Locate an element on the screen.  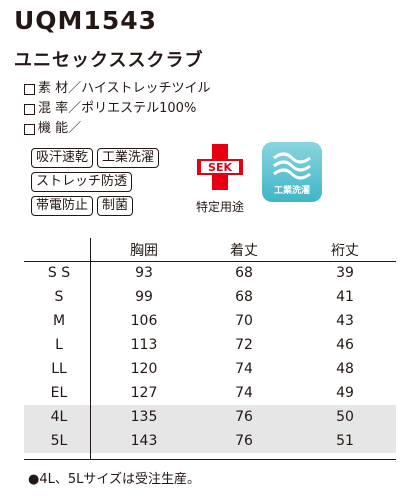
size-cell: S S is located at coordinates (59, 273).